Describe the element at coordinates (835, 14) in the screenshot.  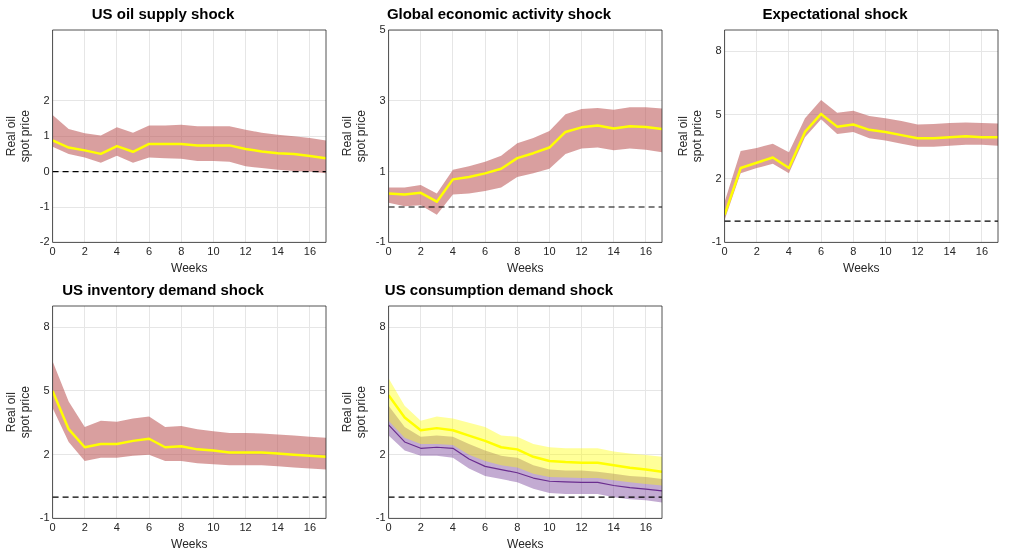
I see `chart-title: Expectational shock` at that location.